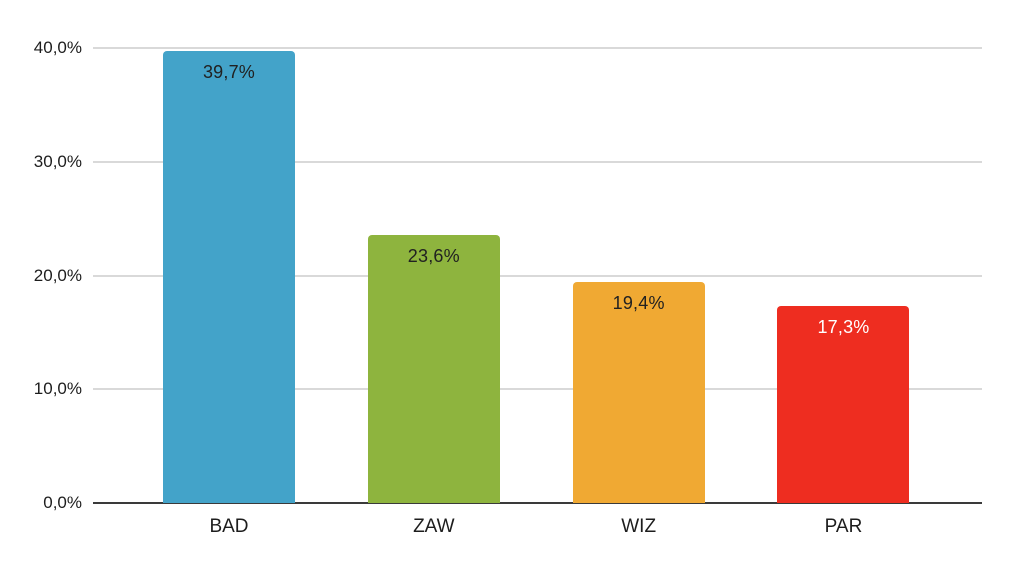 This screenshot has height=572, width=1024. I want to click on x-axis-baseline, so click(537, 503).